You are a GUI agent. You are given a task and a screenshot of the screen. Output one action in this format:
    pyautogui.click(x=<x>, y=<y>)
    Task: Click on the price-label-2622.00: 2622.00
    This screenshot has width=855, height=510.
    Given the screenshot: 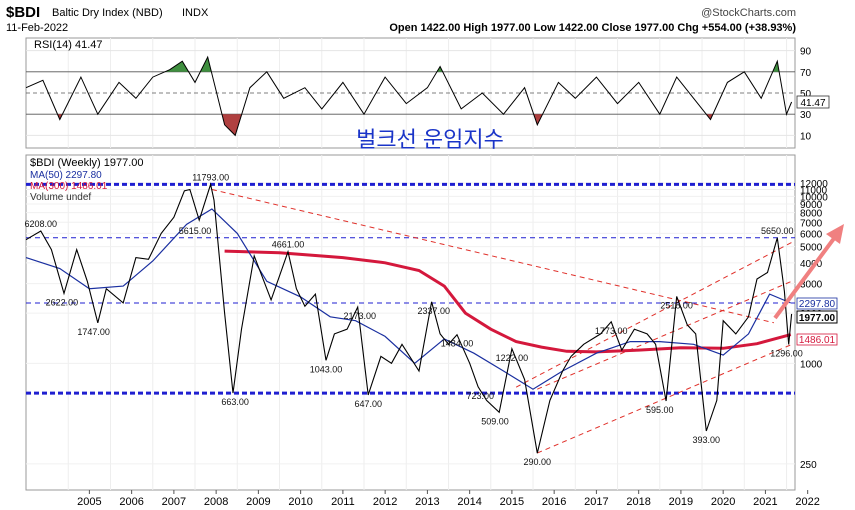 What is the action you would take?
    pyautogui.click(x=62, y=302)
    